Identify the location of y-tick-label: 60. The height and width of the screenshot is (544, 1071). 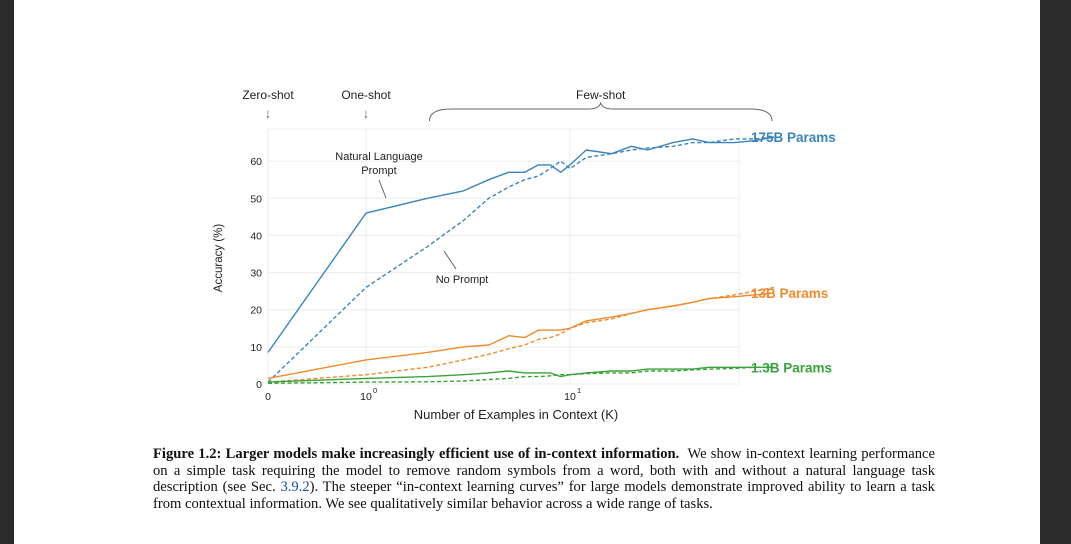
(256, 162).